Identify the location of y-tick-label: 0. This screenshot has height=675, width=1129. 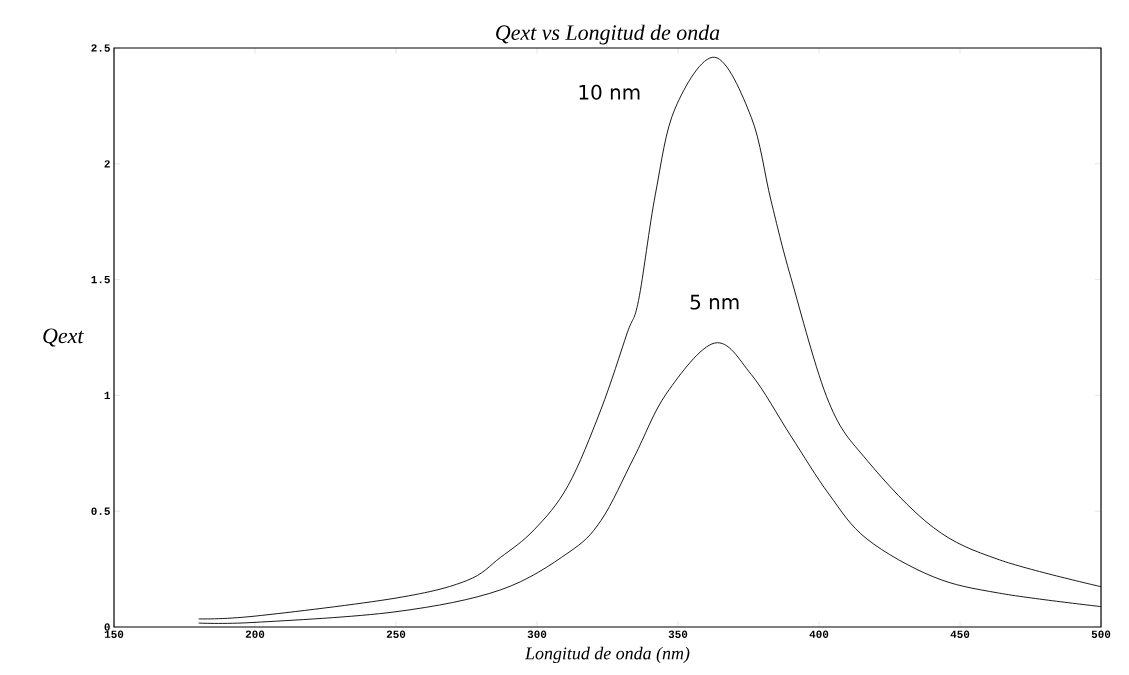
(107, 627).